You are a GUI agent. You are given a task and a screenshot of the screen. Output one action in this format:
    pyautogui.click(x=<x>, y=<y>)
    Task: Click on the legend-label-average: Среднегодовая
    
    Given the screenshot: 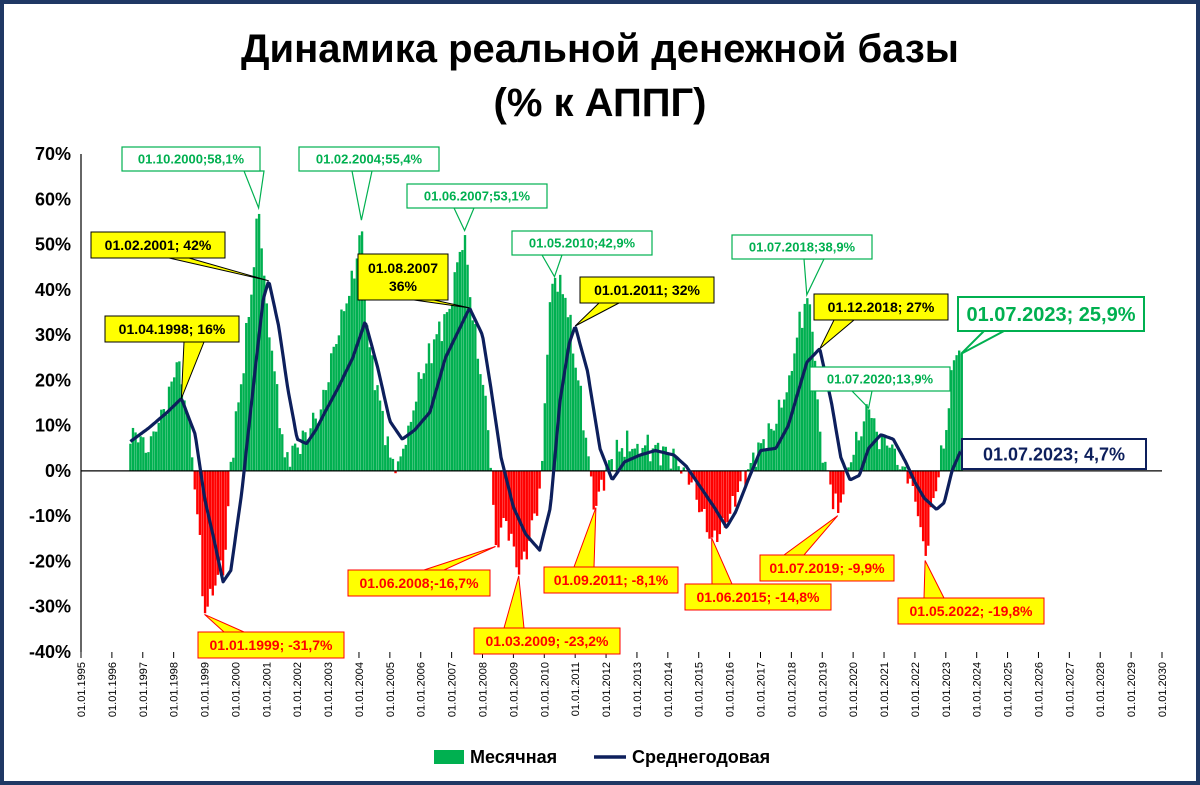 What is the action you would take?
    pyautogui.click(x=701, y=757)
    